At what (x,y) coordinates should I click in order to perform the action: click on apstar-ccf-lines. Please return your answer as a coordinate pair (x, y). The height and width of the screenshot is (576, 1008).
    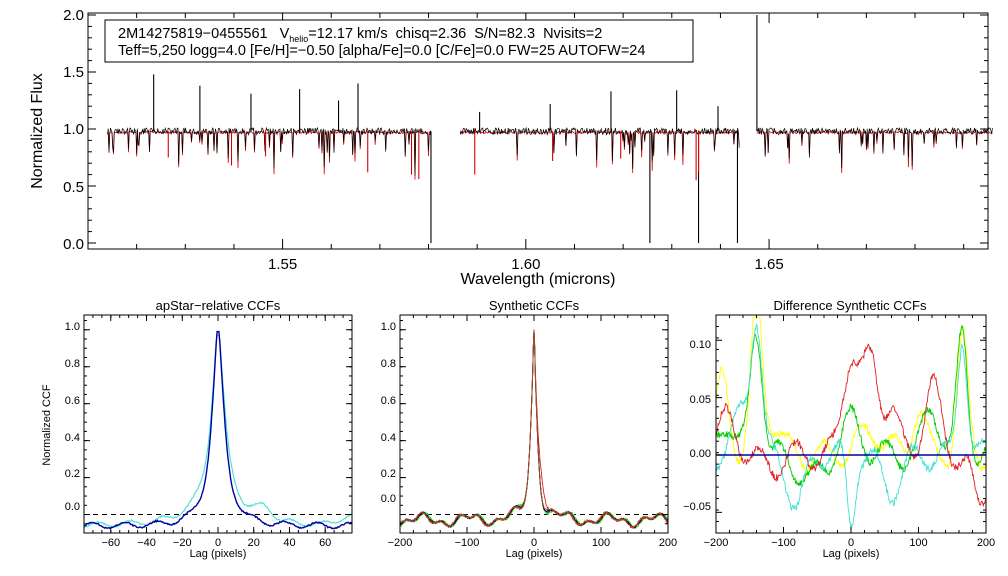
    Looking at the image, I should click on (218, 430).